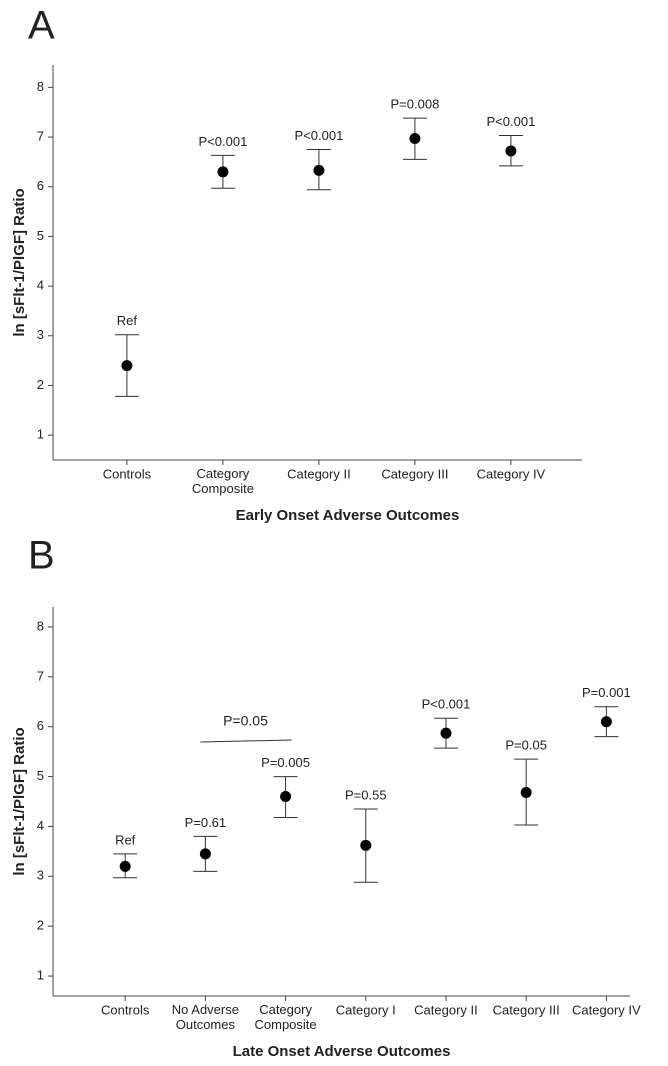  Describe the element at coordinates (342, 1051) in the screenshot. I see `x-axis-title: Late Onset Adverse Outcomes` at that location.